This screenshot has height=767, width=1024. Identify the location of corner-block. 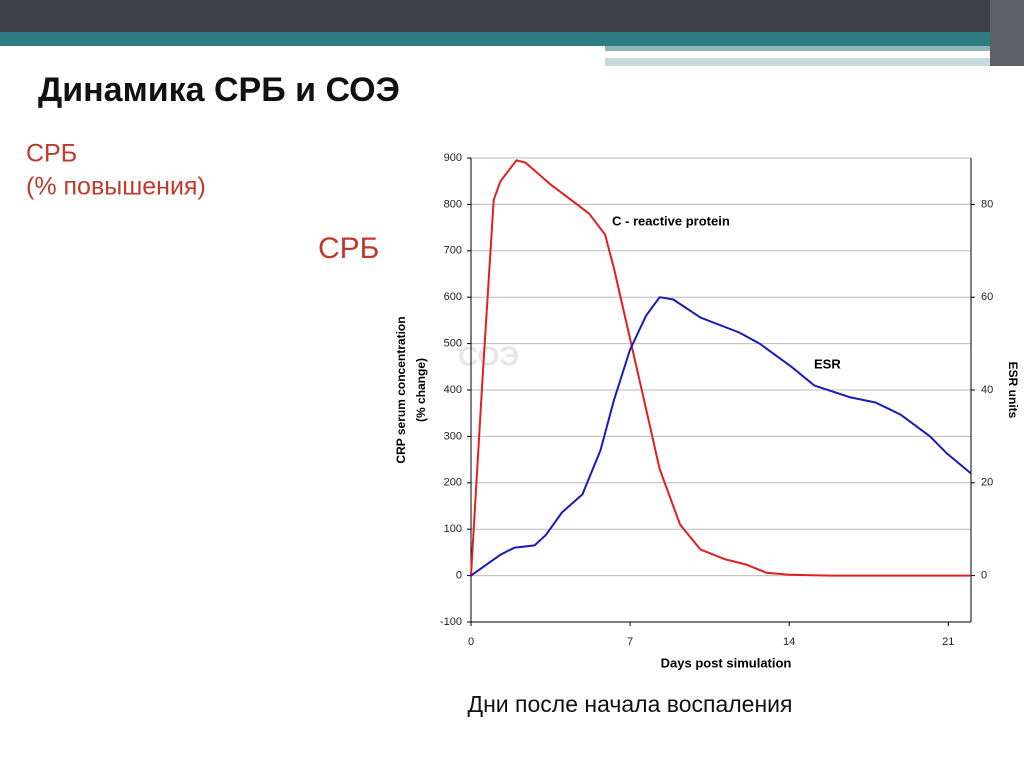
(1007, 33).